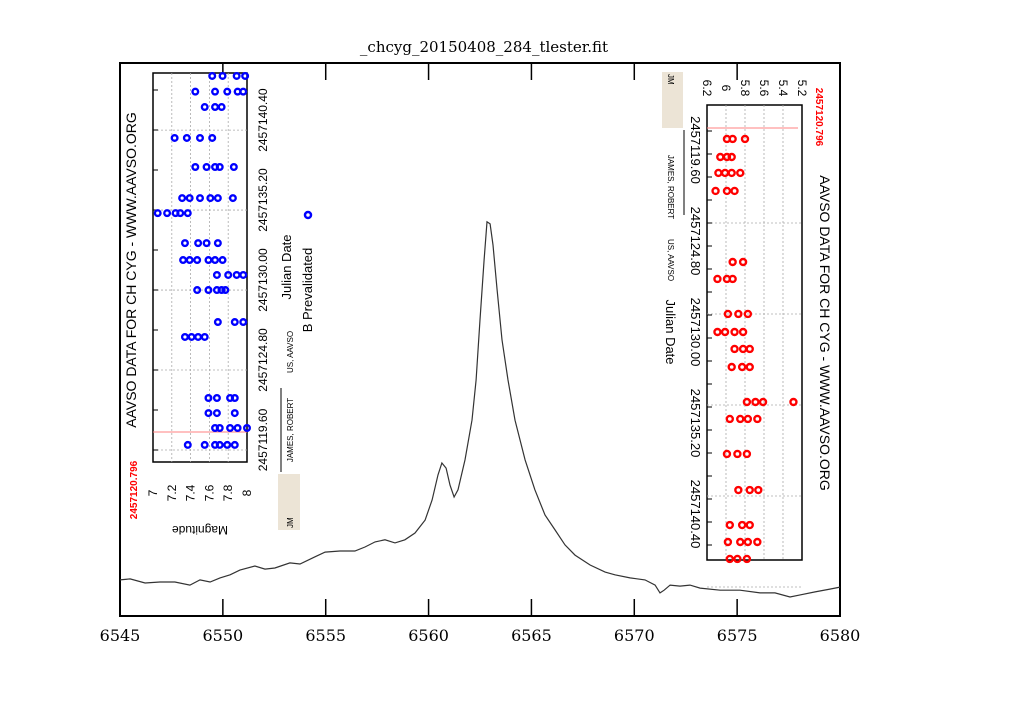 The height and width of the screenshot is (724, 1024). I want to click on left-mag-tick-label: 7.2, so click(172, 492).